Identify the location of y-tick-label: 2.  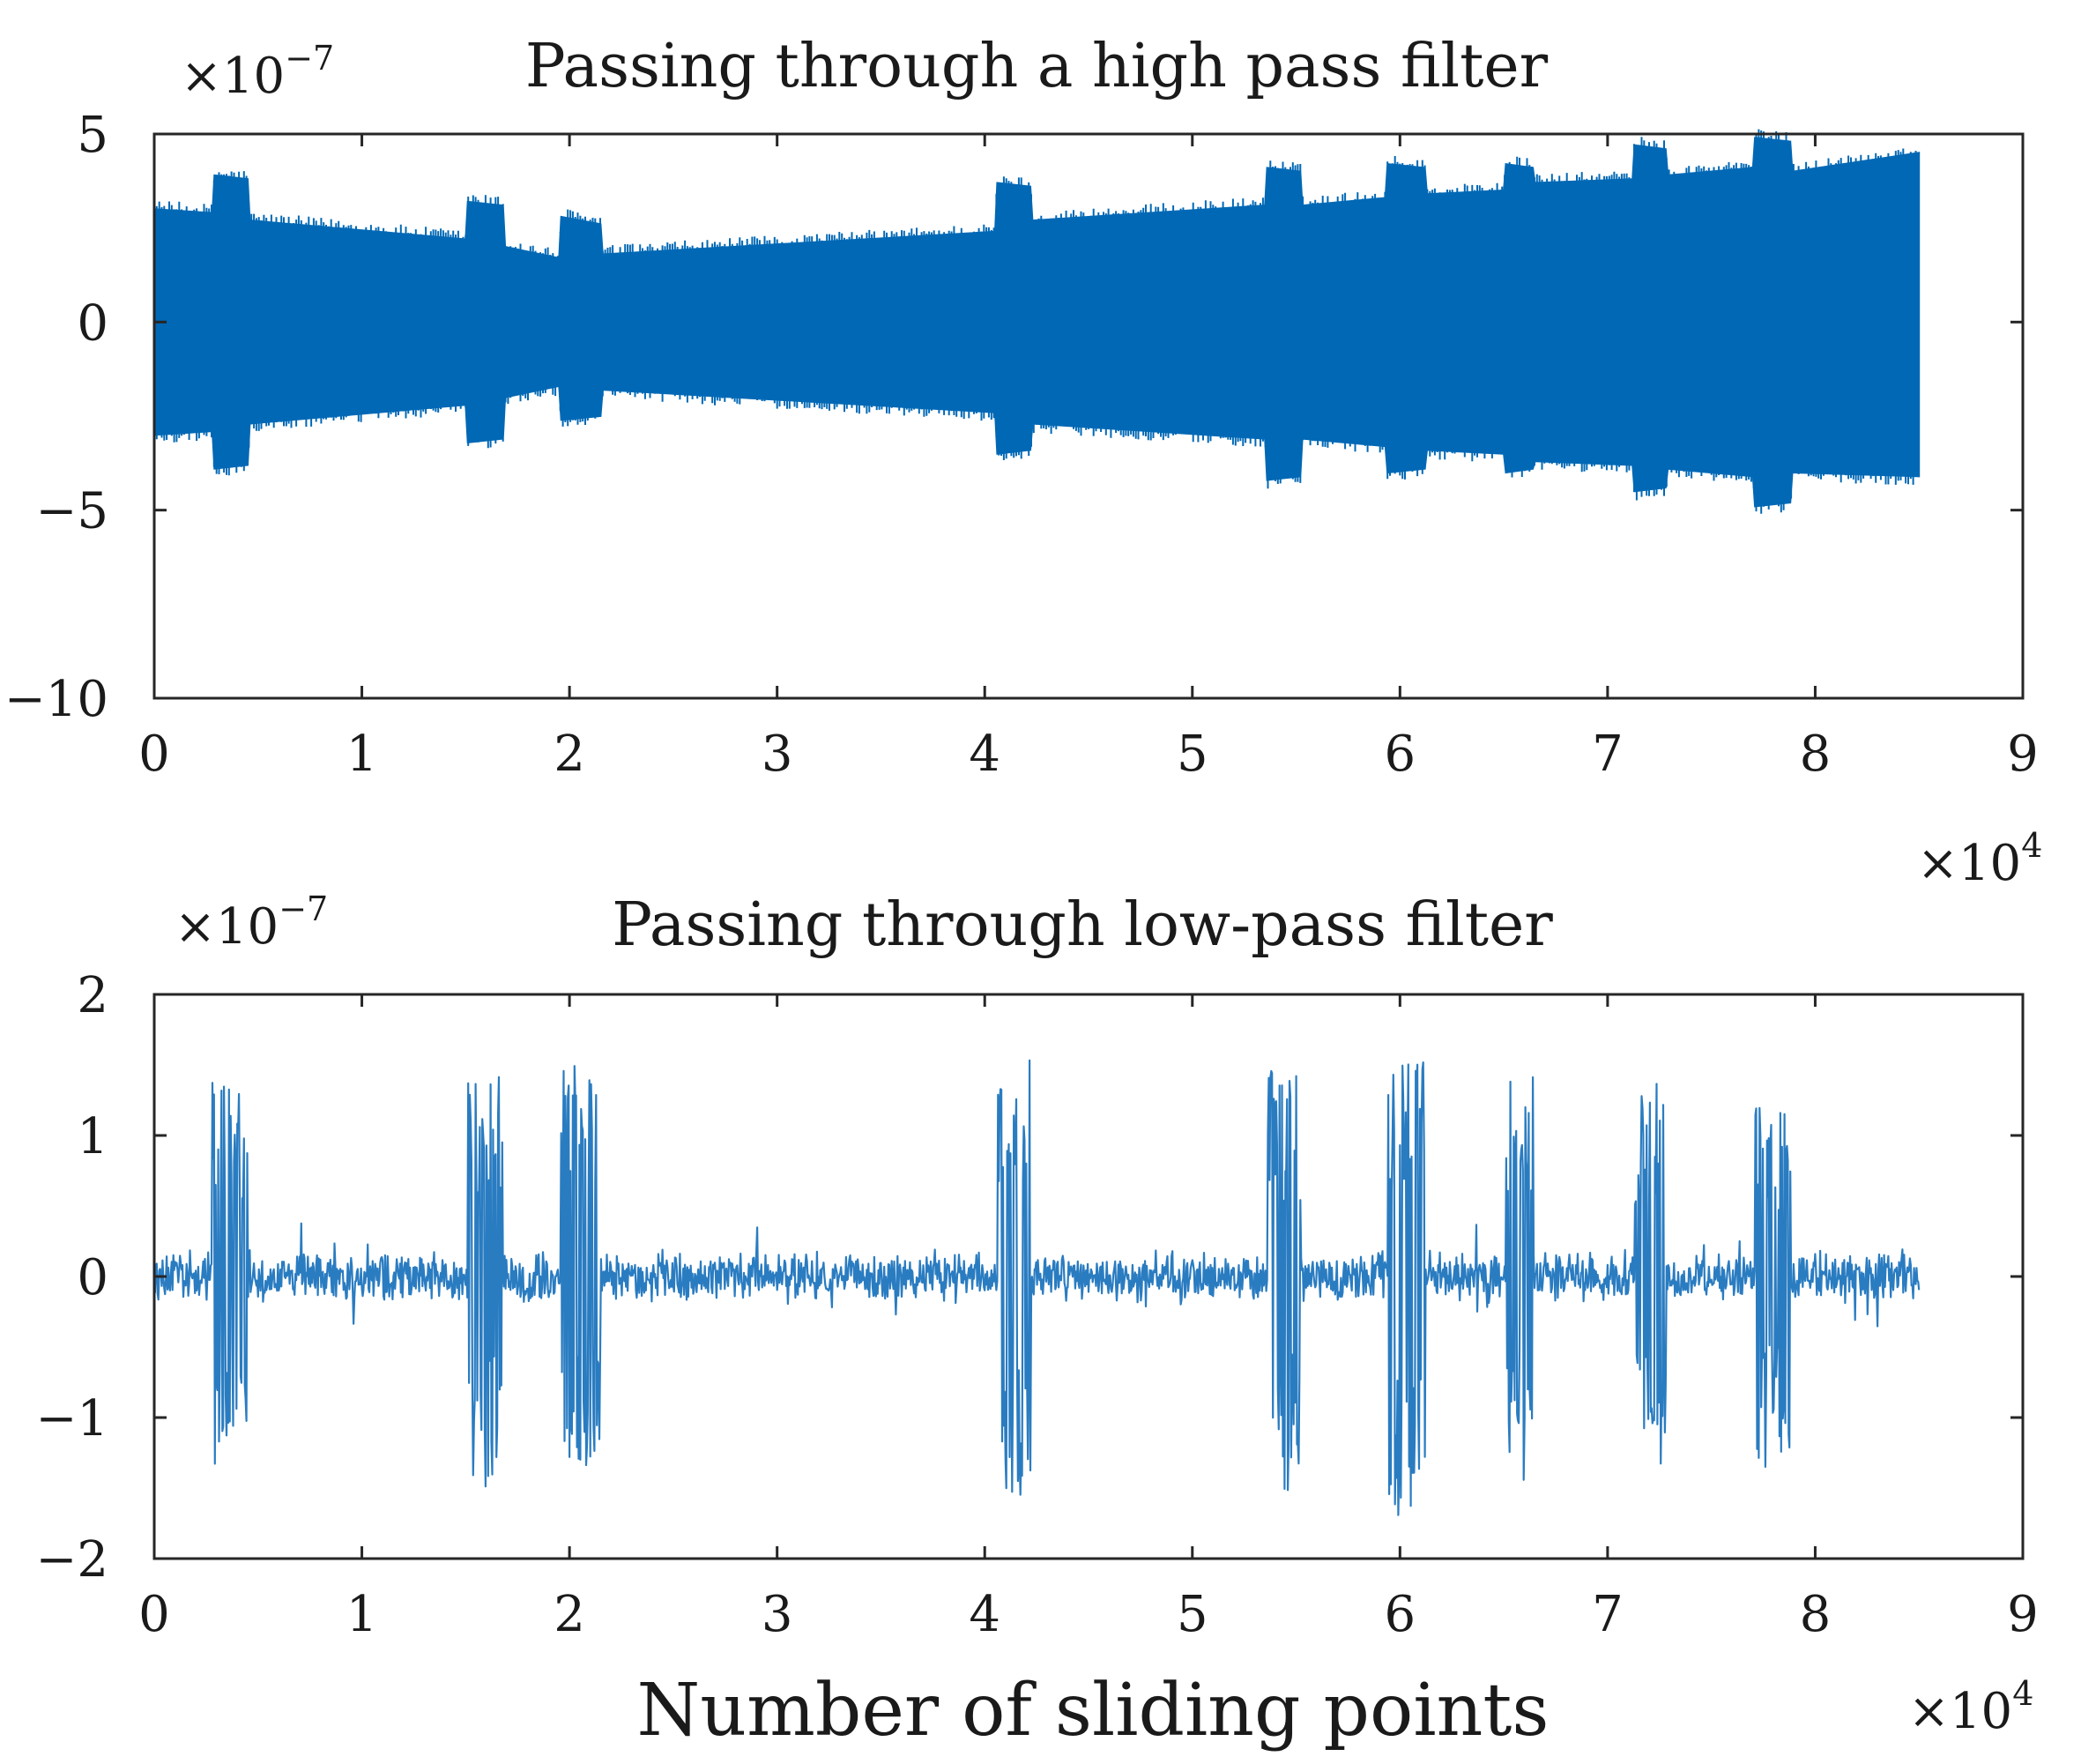
(92, 996).